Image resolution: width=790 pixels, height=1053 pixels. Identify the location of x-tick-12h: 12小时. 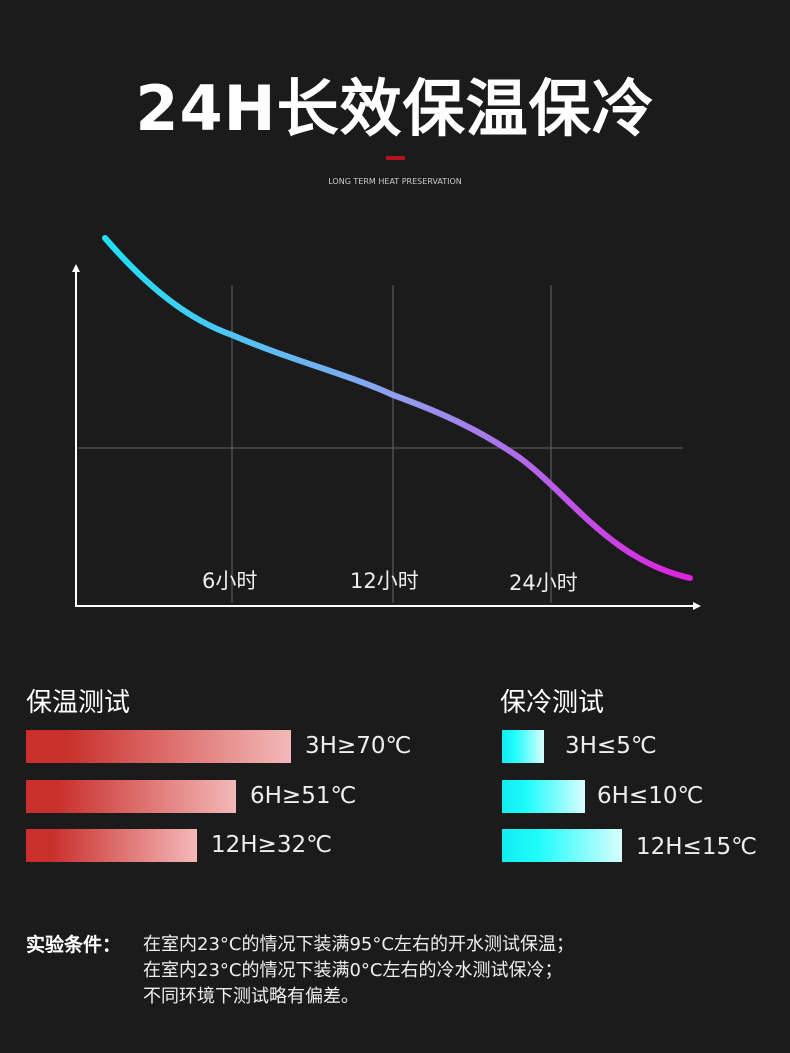
(384, 581).